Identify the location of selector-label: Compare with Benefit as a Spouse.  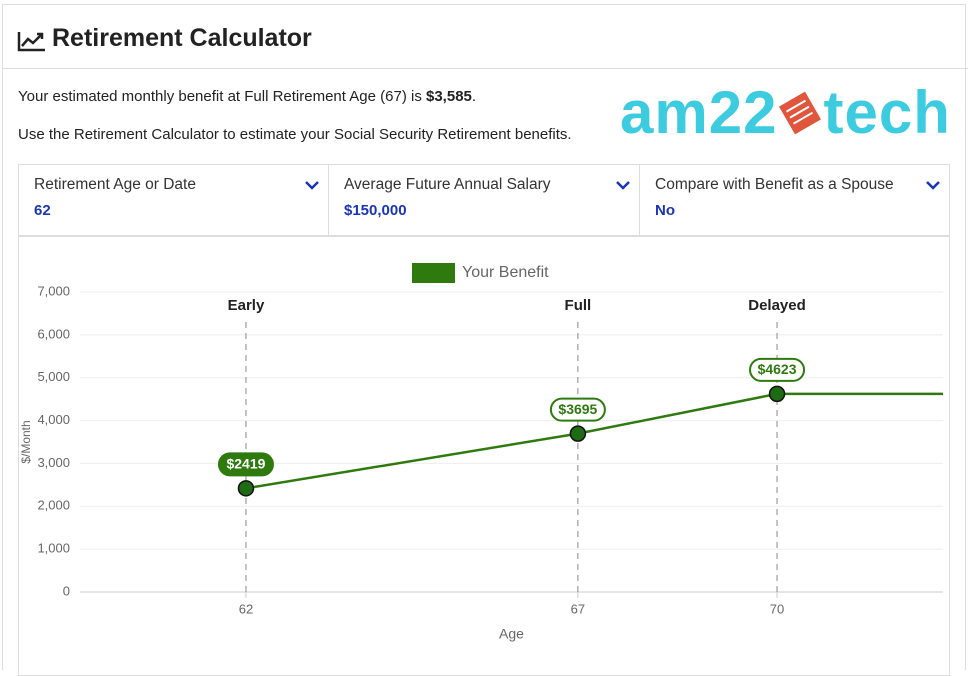
(774, 184).